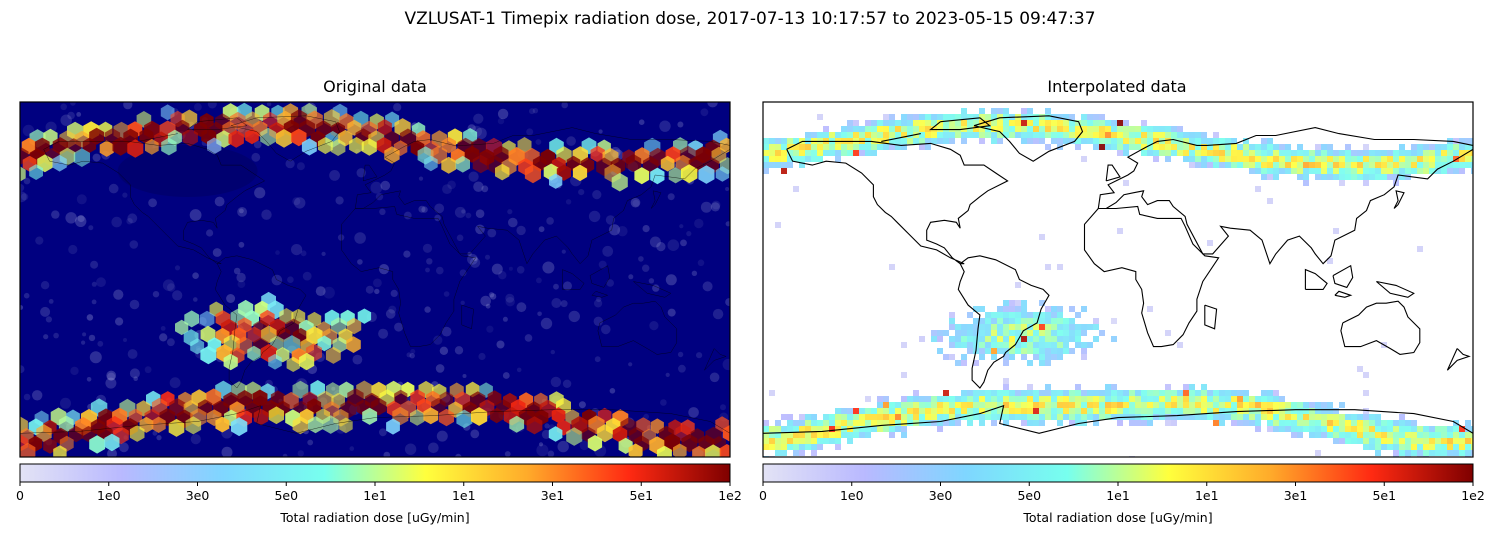 The image size is (1500, 550). I want to click on coastline, so click(652, 289).